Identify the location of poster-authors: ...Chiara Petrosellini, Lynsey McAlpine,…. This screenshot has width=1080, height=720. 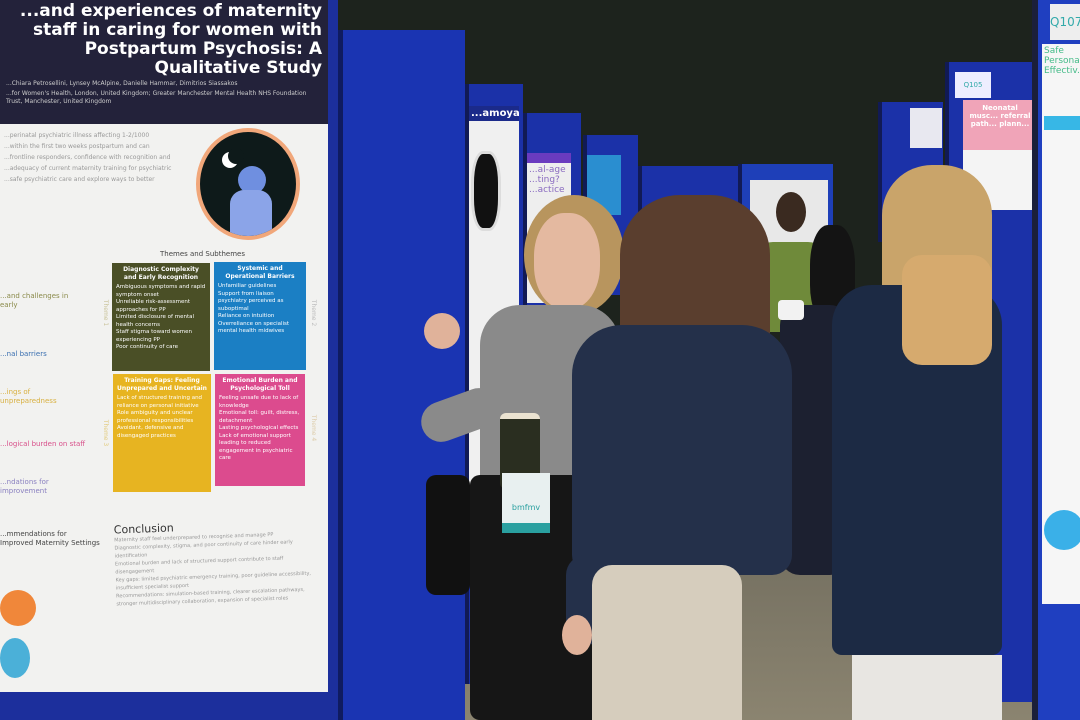
(122, 83).